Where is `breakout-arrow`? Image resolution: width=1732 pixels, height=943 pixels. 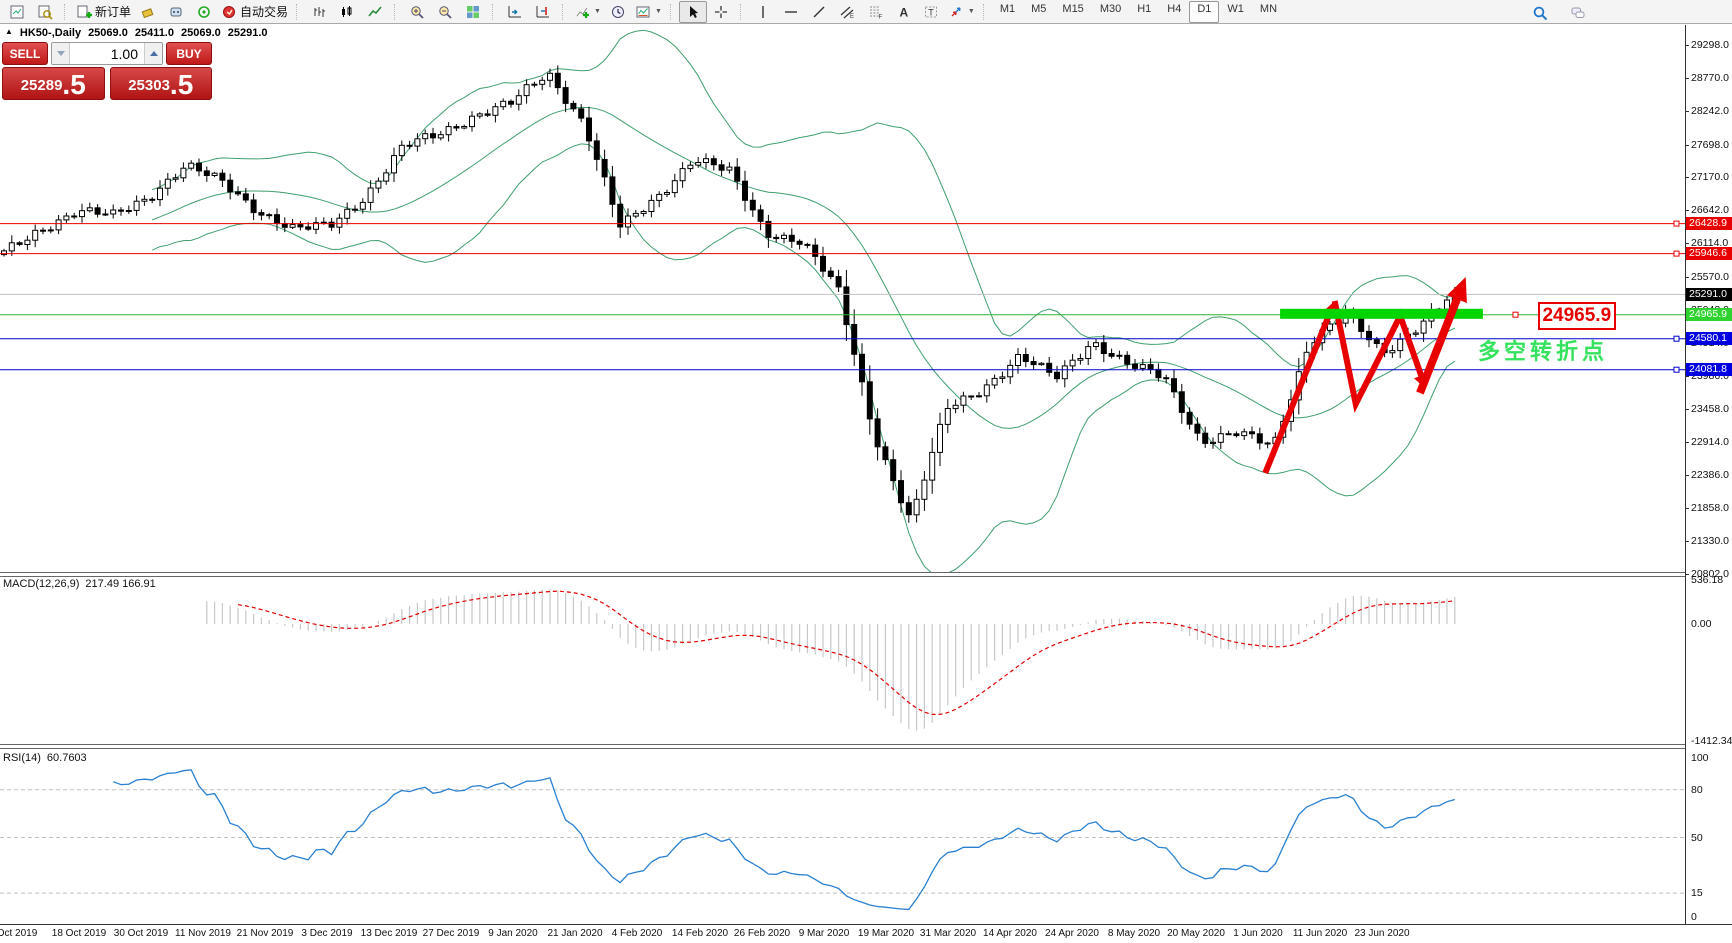 breakout-arrow is located at coordinates (1440, 342).